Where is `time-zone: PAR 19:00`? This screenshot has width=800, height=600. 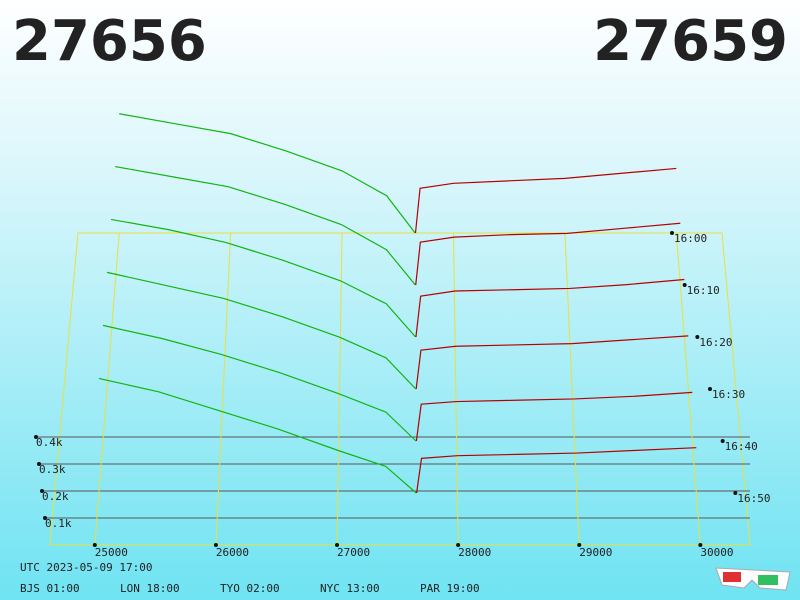 time-zone: PAR 19:00 is located at coordinates (450, 588).